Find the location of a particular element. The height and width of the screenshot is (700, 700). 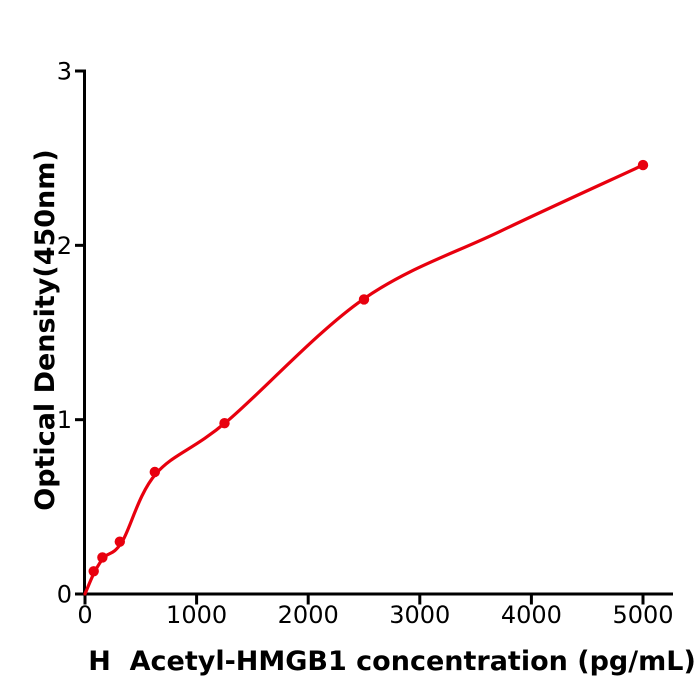

x-tick-label: 2000 is located at coordinates (308, 615).